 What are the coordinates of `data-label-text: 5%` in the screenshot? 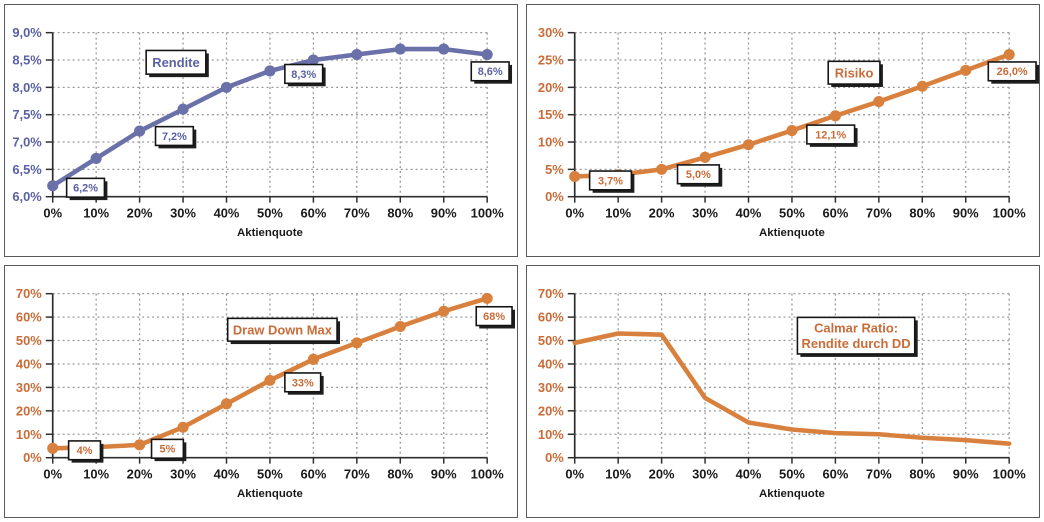 It's located at (168, 450).